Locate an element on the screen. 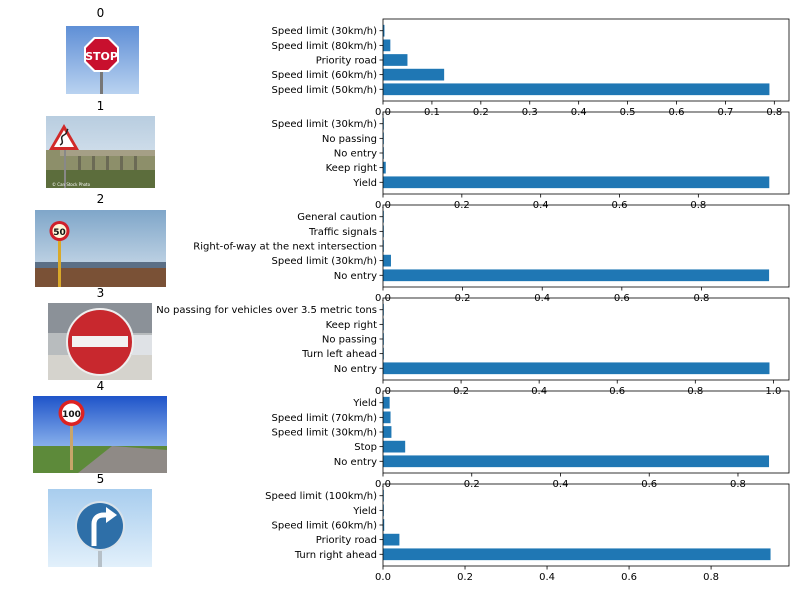 The image size is (800, 591). x-tick-label: 0.0 is located at coordinates (383, 577).